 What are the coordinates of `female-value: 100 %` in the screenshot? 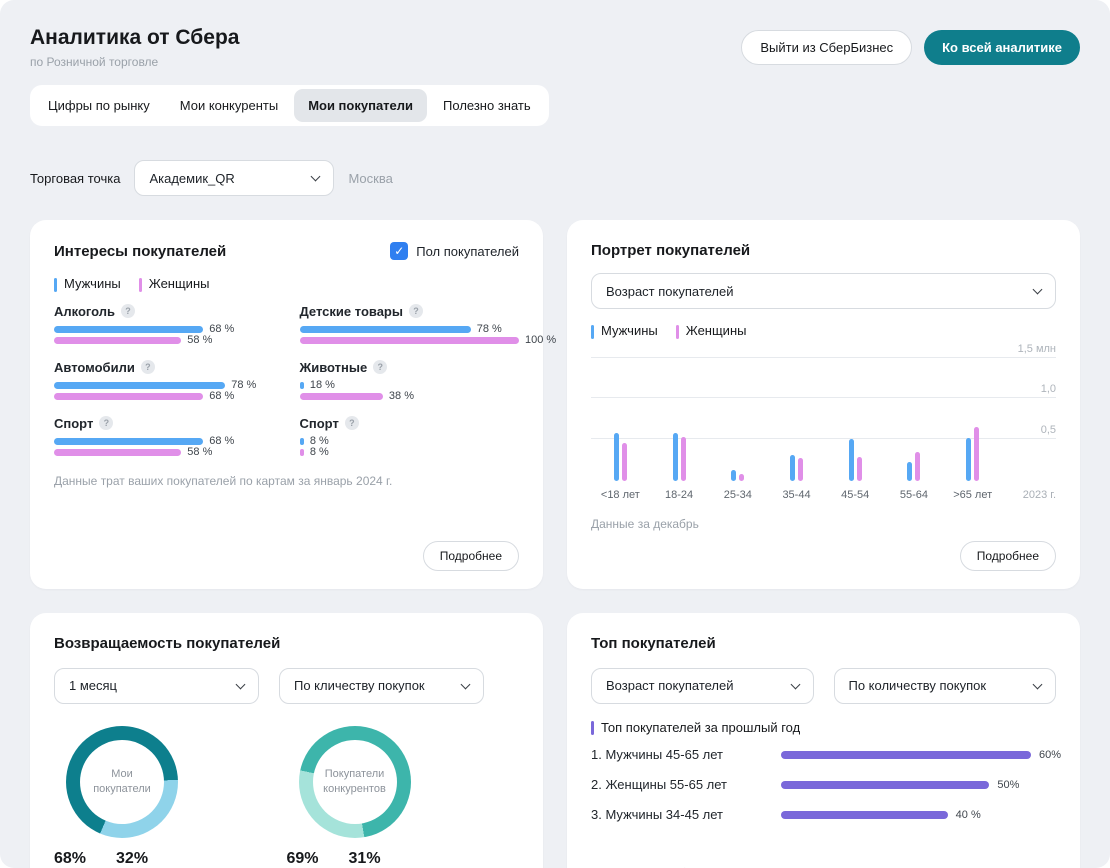 It's located at (541, 340).